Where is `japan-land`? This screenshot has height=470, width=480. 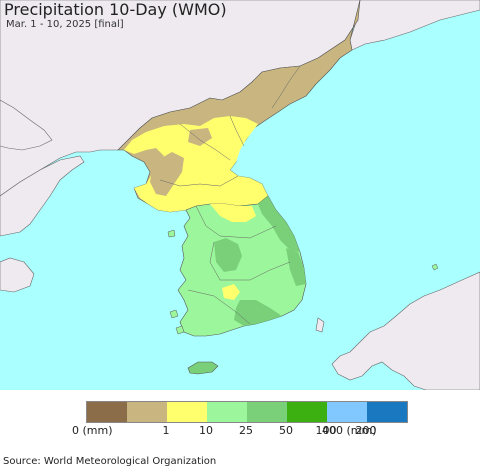
japan-land is located at coordinates (405, 330).